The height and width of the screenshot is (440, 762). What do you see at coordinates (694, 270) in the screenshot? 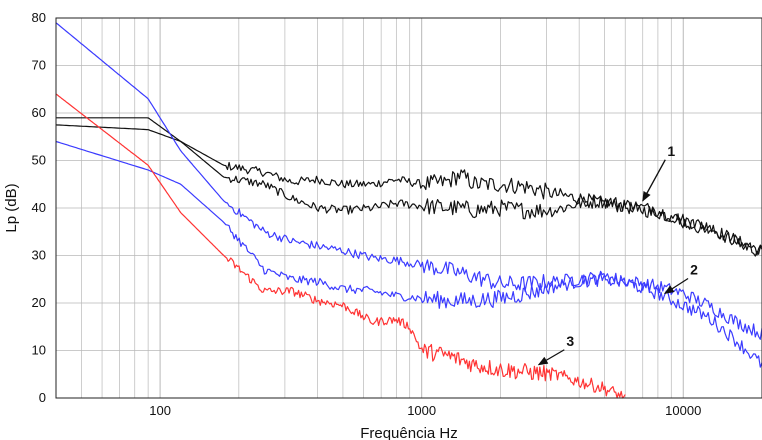
I see `annotation-label: 2` at bounding box center [694, 270].